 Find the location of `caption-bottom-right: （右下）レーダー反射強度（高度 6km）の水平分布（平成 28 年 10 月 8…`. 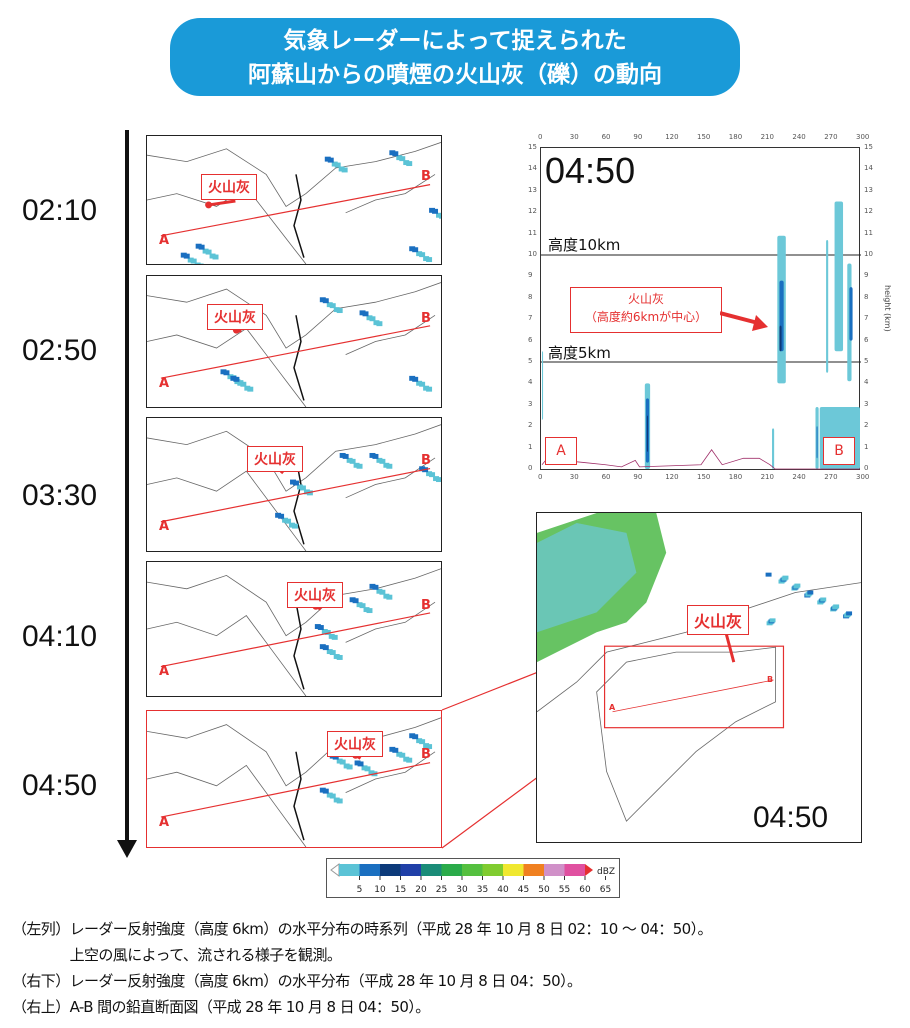

caption-bottom-right: （右下）レーダー反射強度（高度 6km）の水平分布（平成 28 年 10 月 8… is located at coordinates (297, 981).